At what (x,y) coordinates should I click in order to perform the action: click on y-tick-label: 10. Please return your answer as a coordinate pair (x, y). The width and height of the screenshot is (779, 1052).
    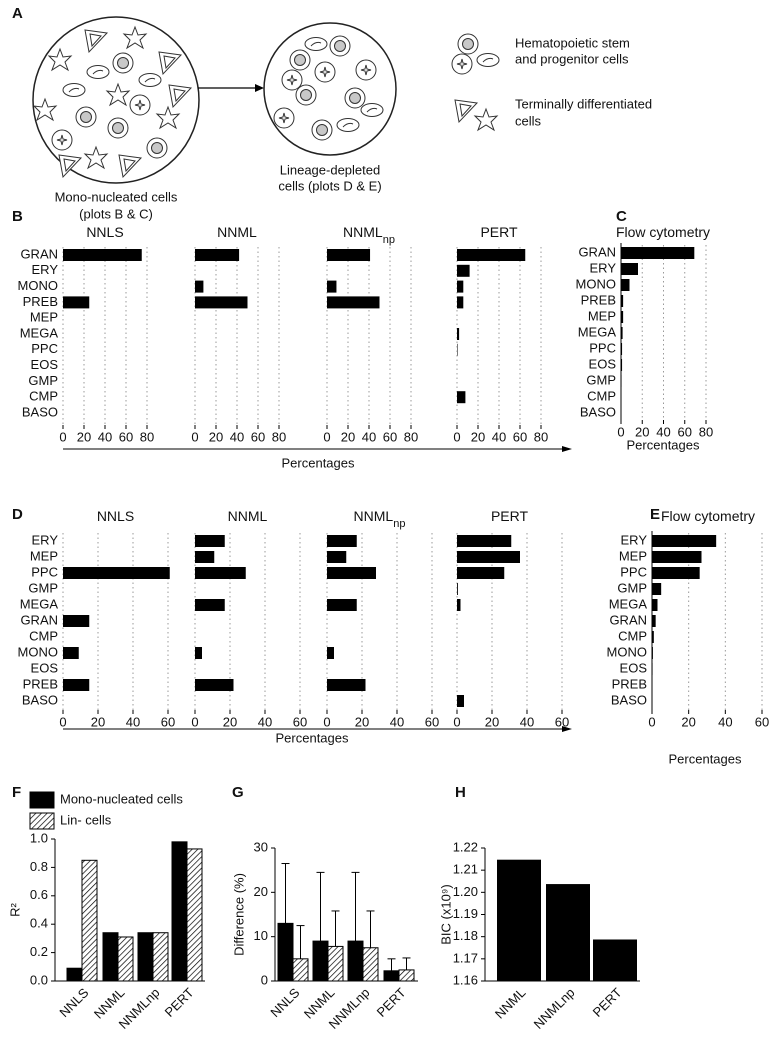
    Looking at the image, I should click on (261, 935).